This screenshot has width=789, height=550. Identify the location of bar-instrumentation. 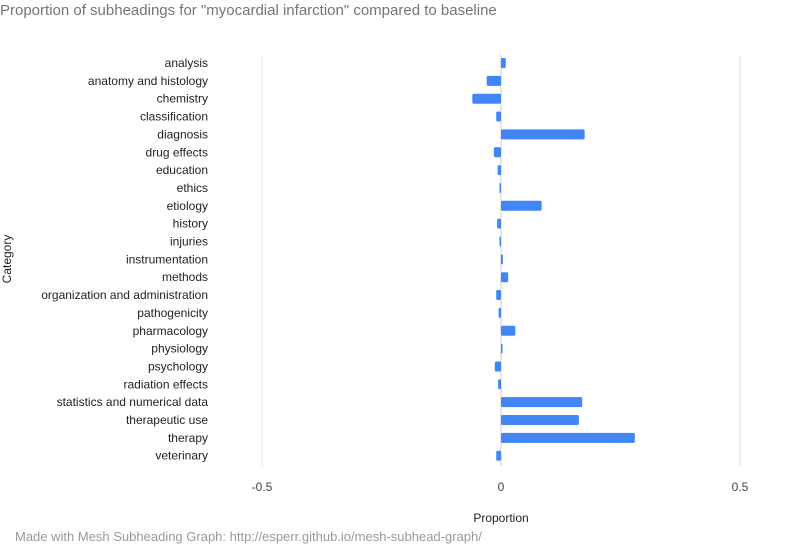
(502, 259).